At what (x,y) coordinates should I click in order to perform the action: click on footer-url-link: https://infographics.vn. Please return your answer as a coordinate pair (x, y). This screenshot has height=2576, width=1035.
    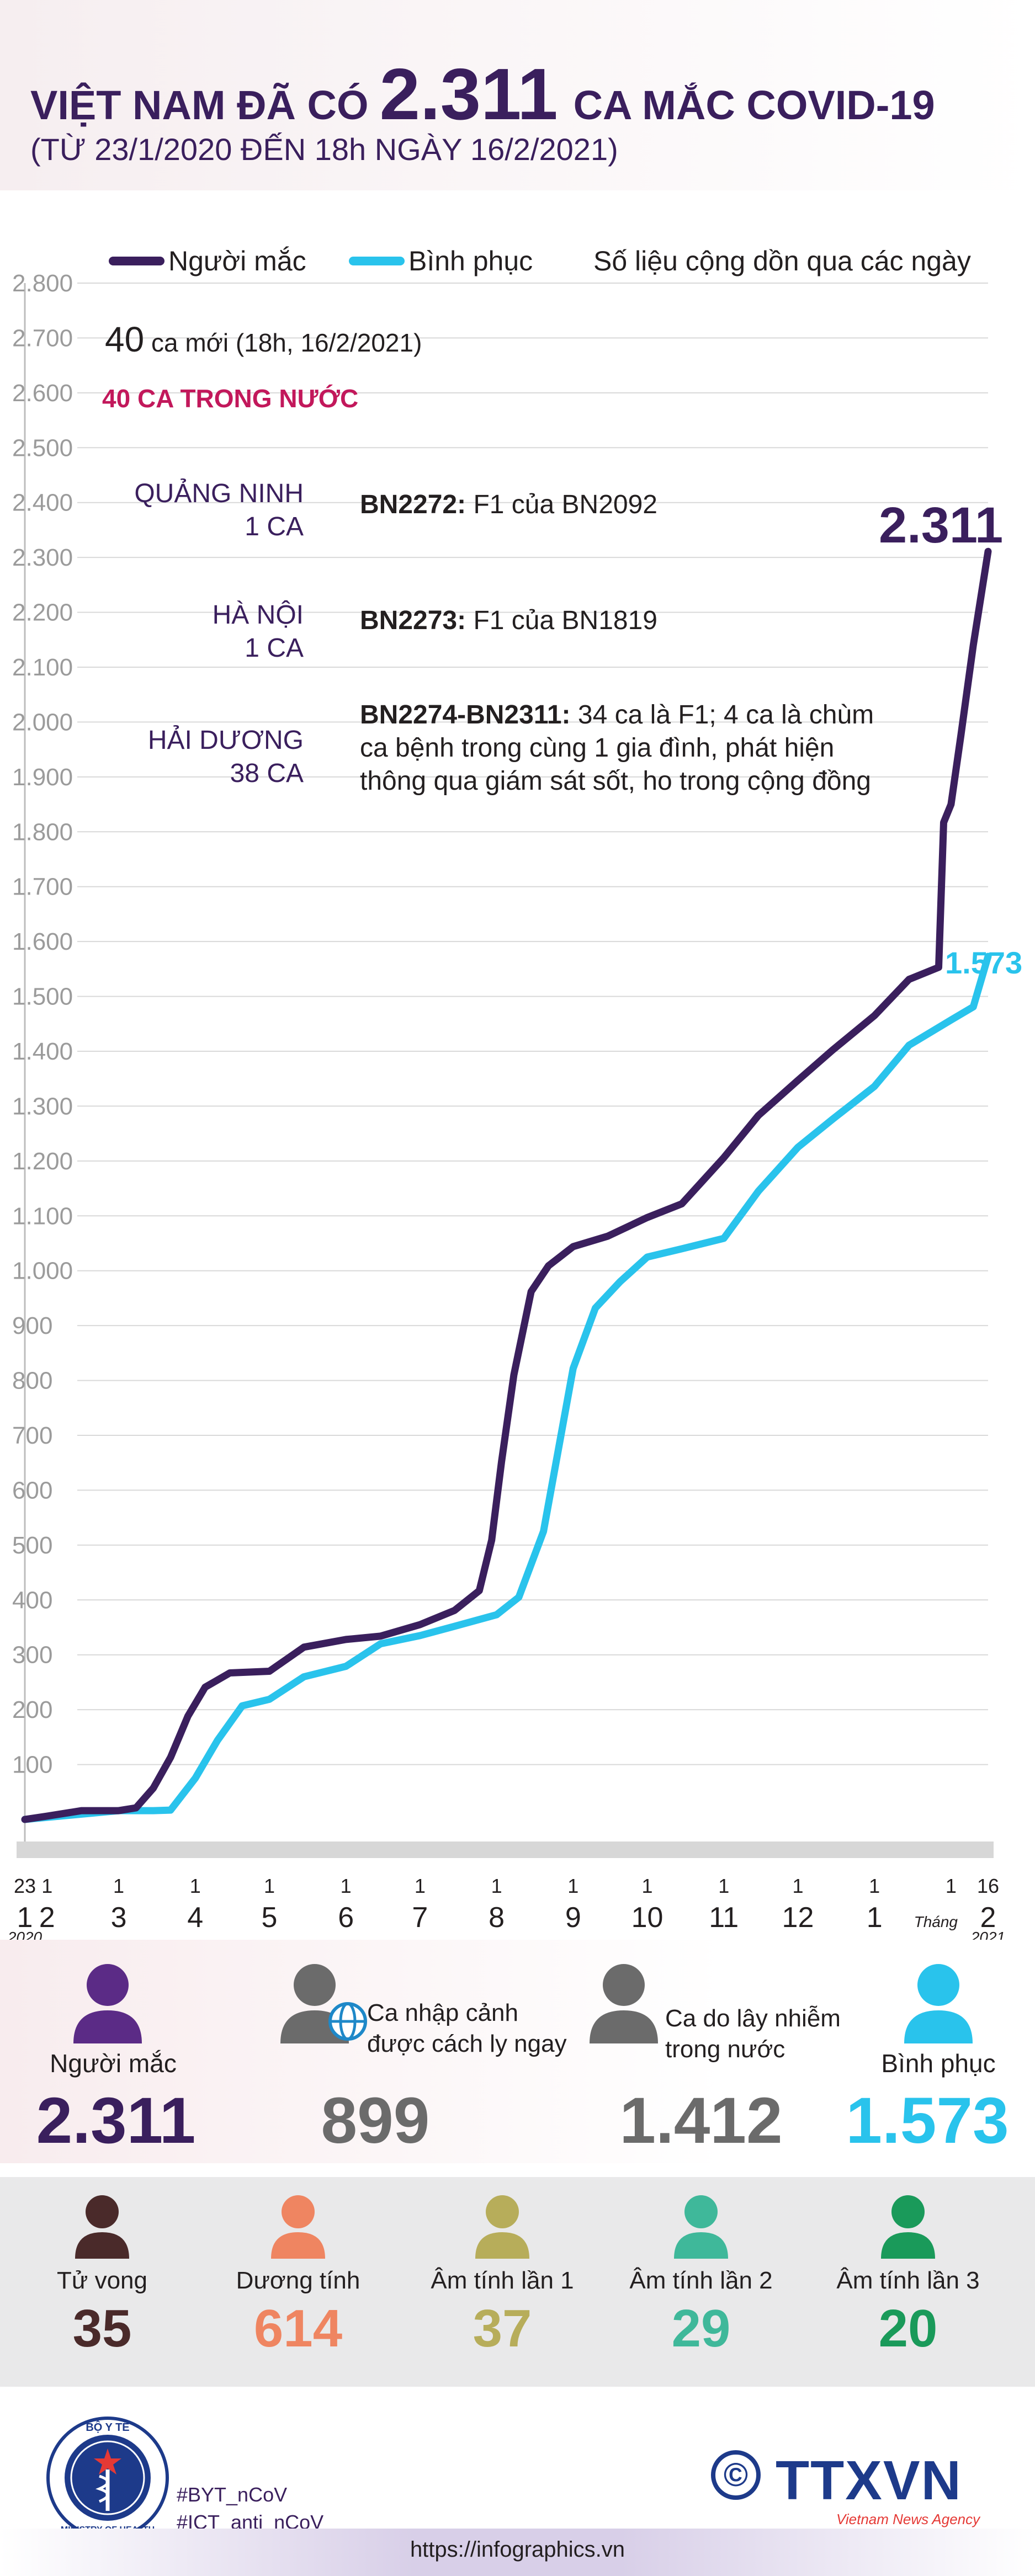
    Looking at the image, I should click on (517, 2549).